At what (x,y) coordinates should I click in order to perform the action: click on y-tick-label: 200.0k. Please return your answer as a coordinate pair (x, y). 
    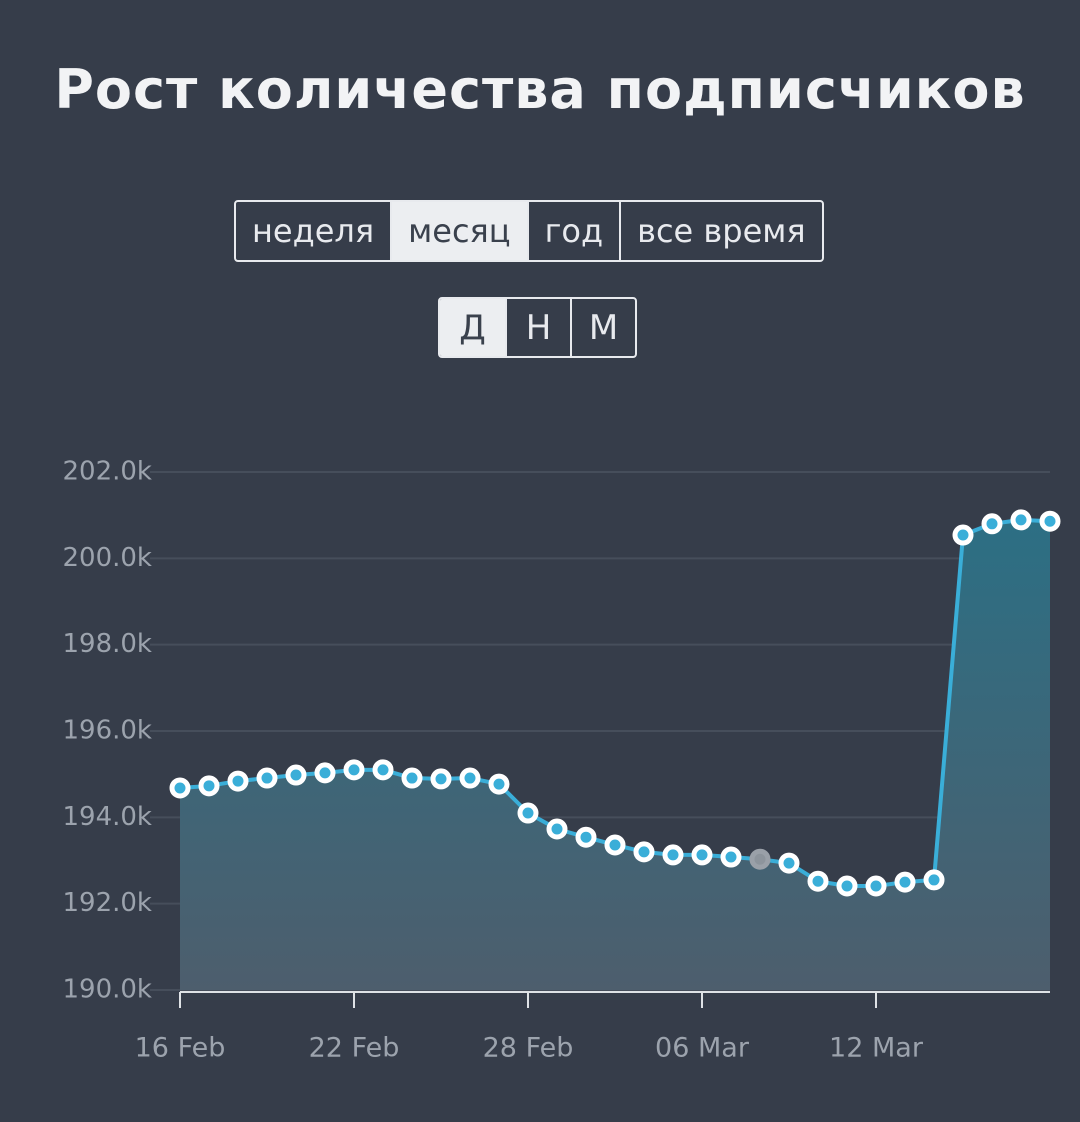
    Looking at the image, I should click on (108, 558).